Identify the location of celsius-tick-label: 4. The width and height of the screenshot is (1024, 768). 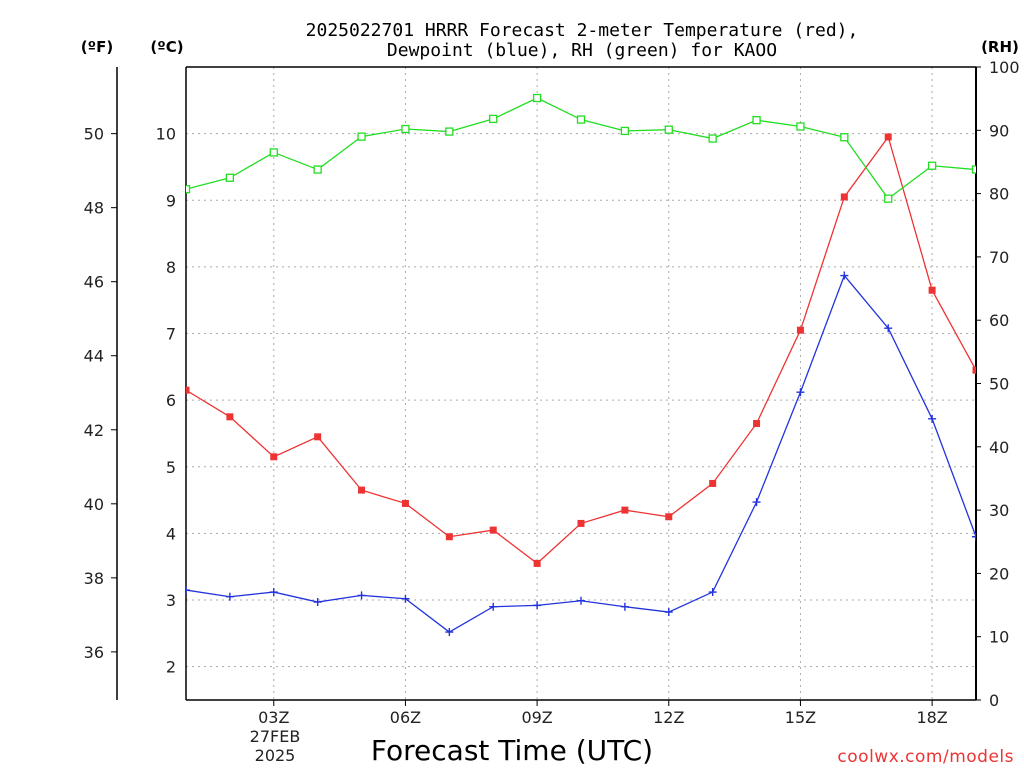
(171, 533).